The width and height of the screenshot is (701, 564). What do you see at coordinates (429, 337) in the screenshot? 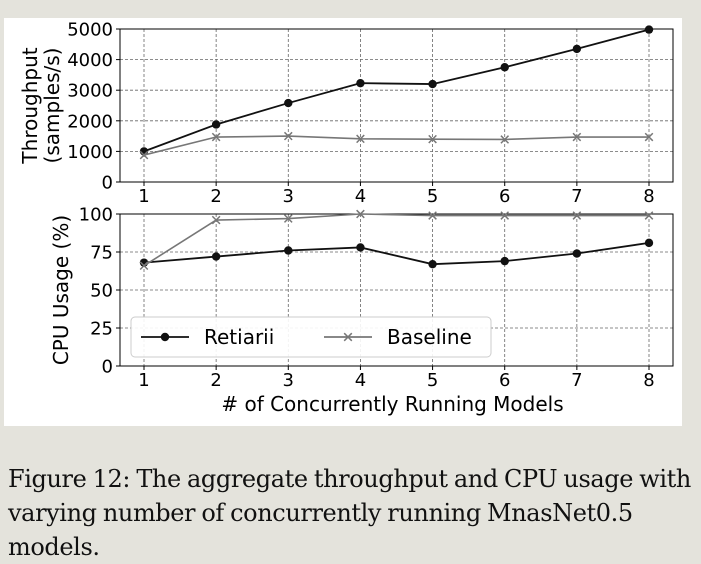
I see `legend-baseline-label: Baseline` at bounding box center [429, 337].